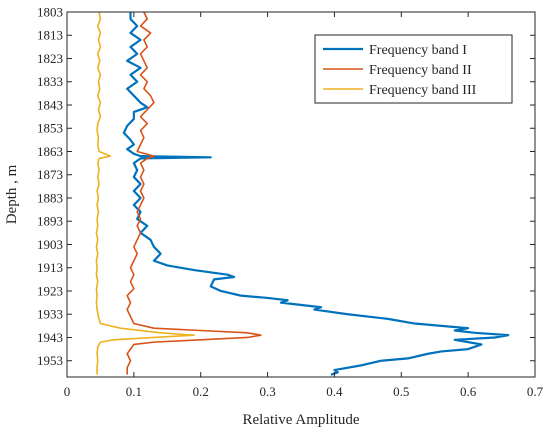 The height and width of the screenshot is (437, 550). I want to click on x-tick-label: 0.7, so click(535, 391).